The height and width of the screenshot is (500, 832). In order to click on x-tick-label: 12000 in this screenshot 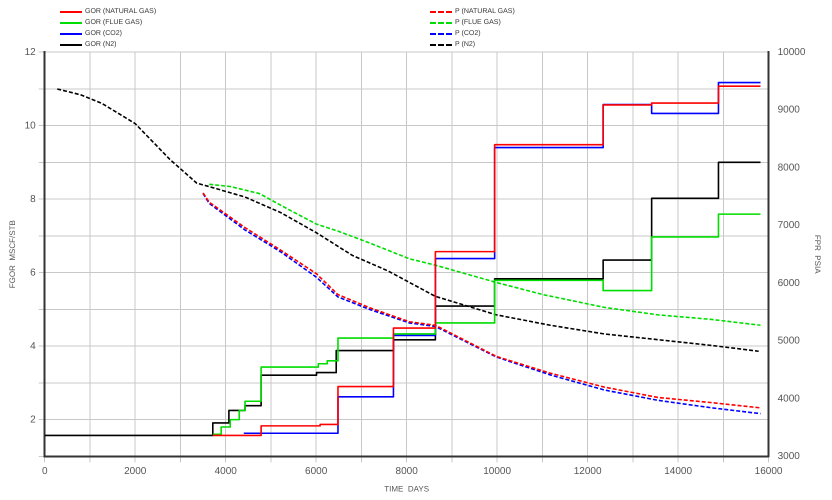, I will do `click(588, 472)`.